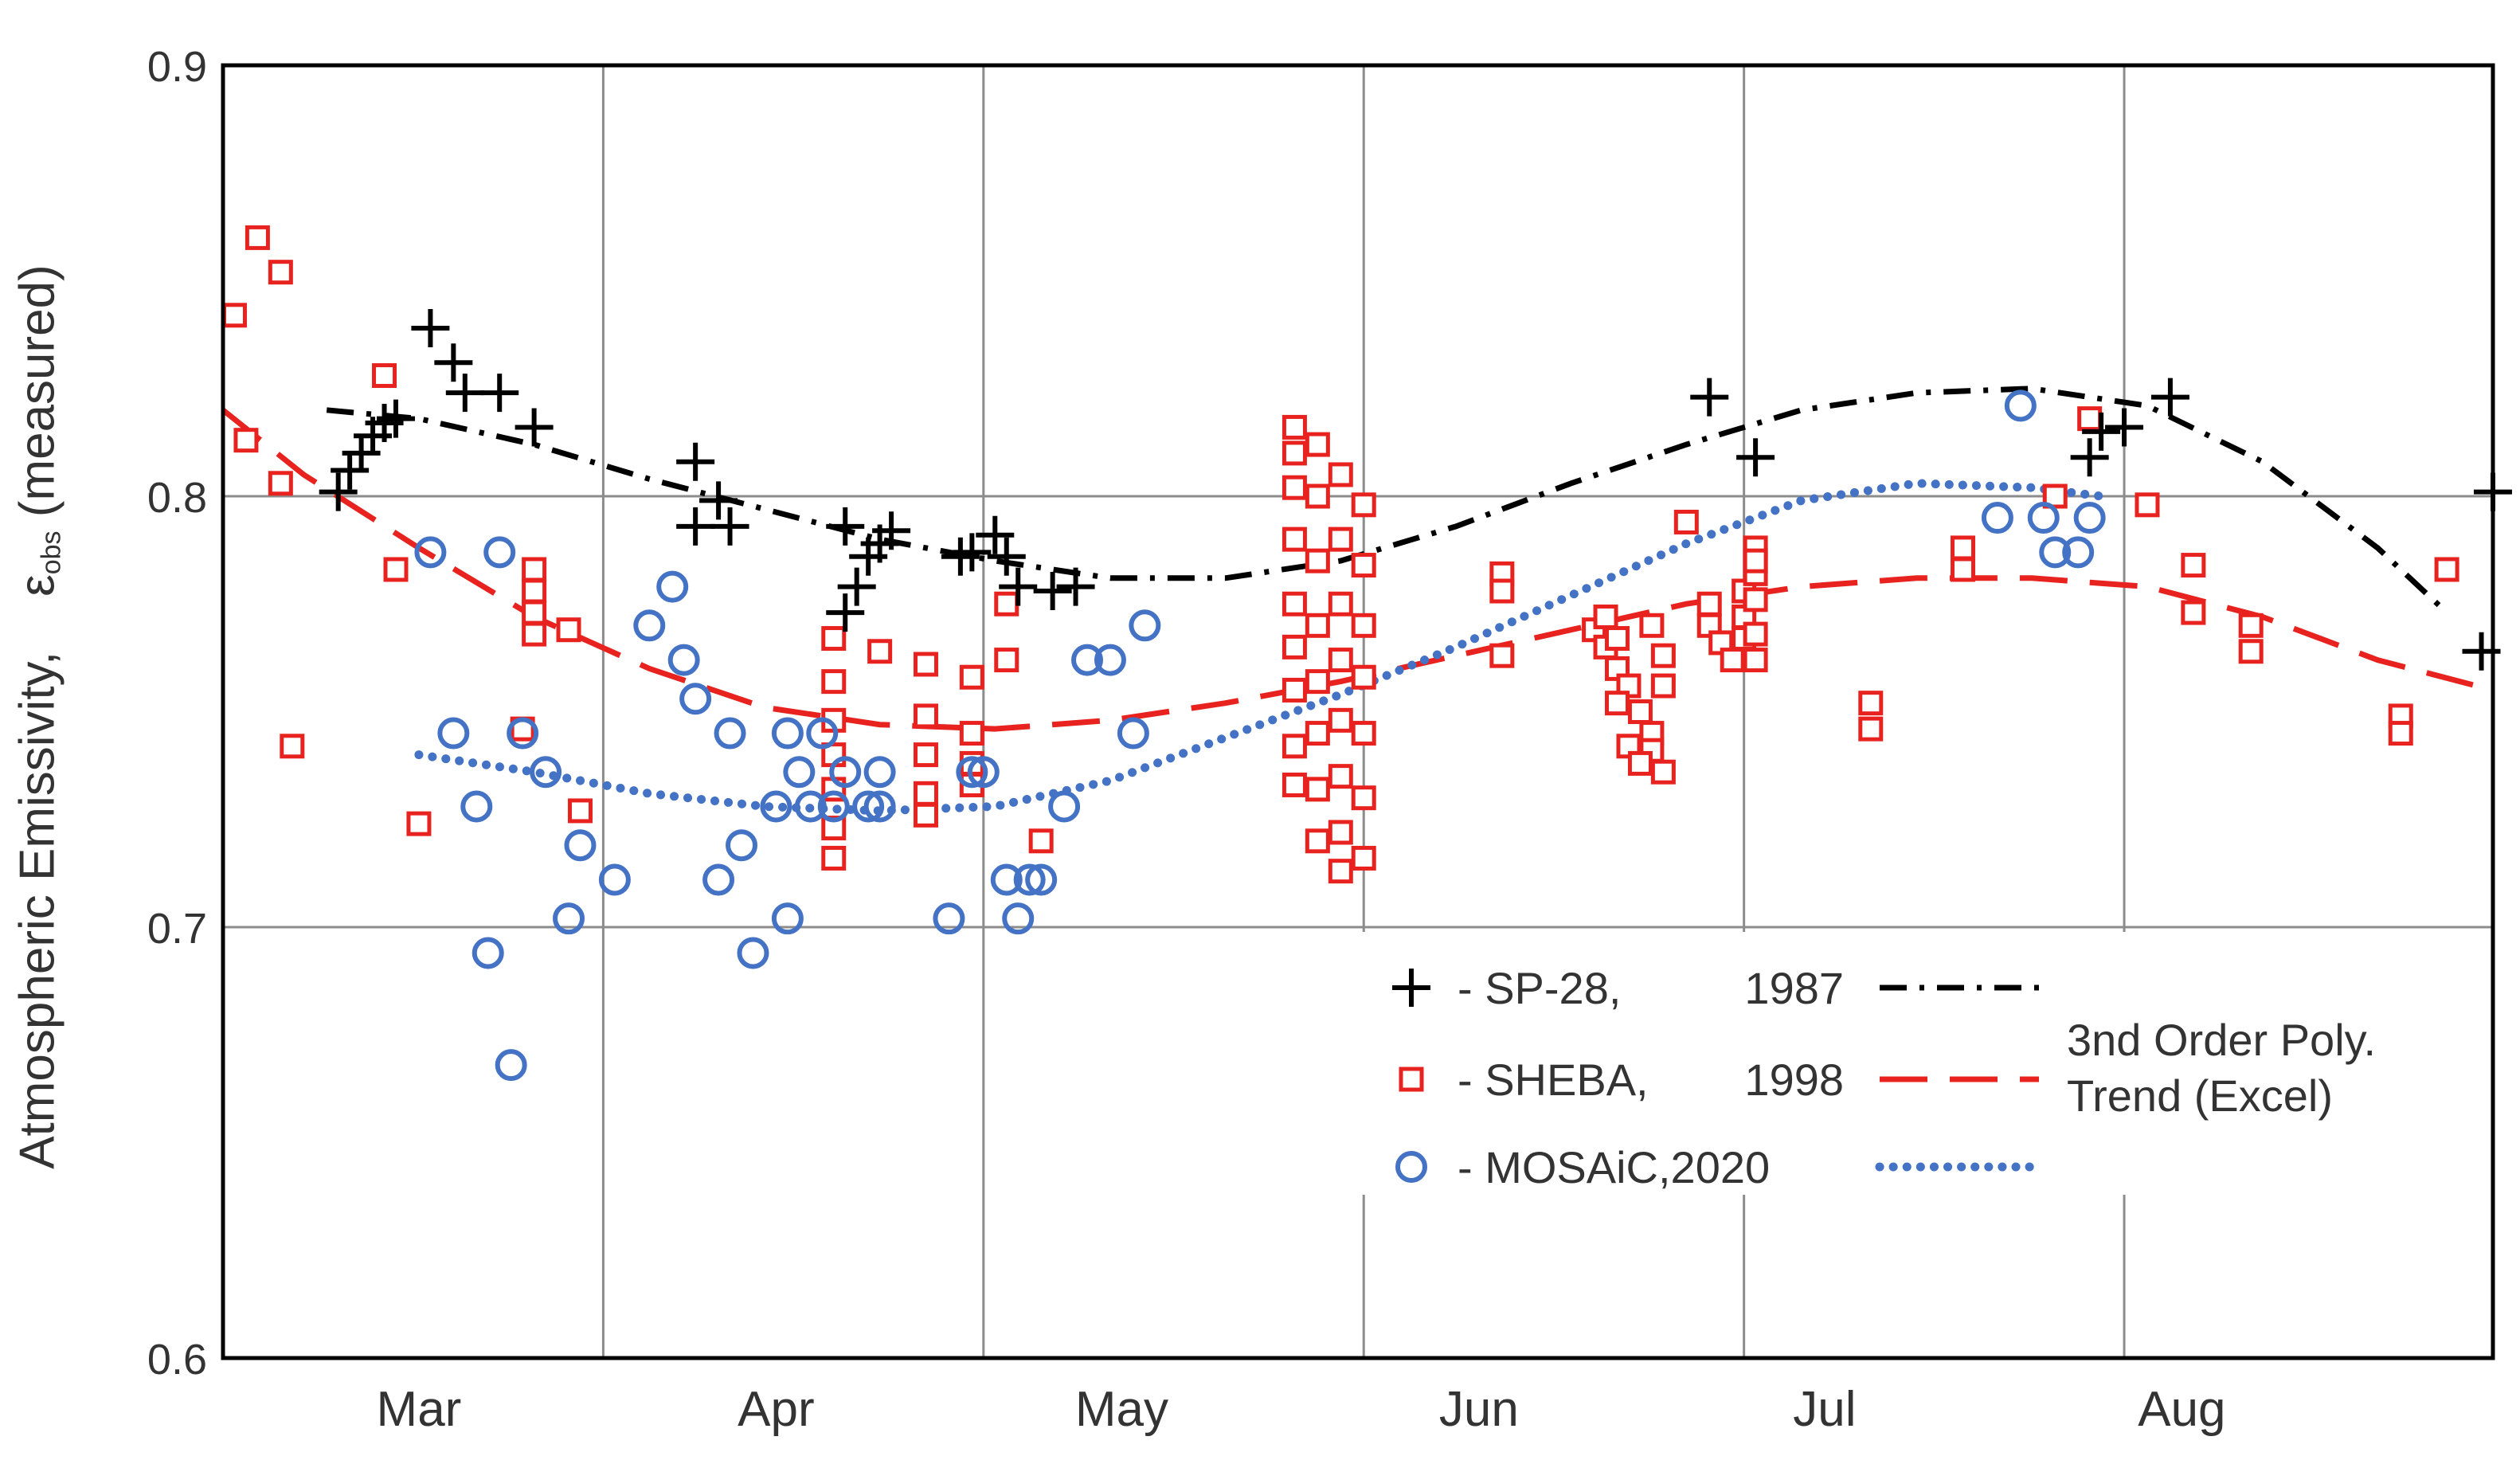 This screenshot has width=2520, height=1460. I want to click on y-axis-label: Atmospheric Emissivity, εobs (measured), so click(39, 716).